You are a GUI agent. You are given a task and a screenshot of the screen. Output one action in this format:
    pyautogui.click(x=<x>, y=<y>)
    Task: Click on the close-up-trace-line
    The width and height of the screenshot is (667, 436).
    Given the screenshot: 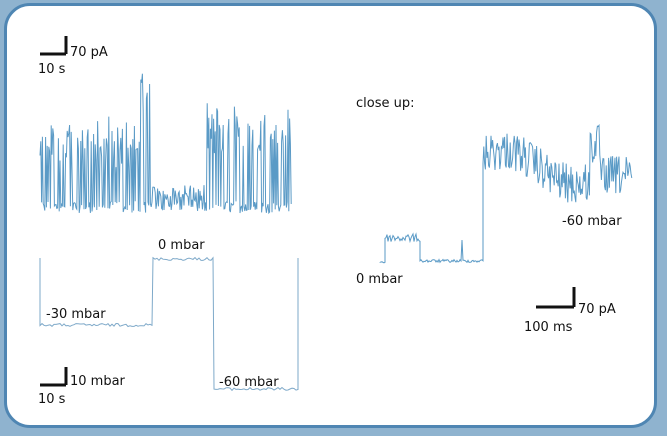 What is the action you would take?
    pyautogui.click(x=506, y=193)
    